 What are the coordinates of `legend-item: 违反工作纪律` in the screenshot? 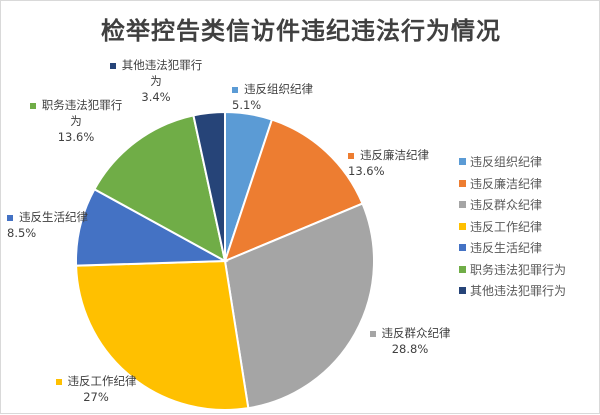 It's located at (512, 227).